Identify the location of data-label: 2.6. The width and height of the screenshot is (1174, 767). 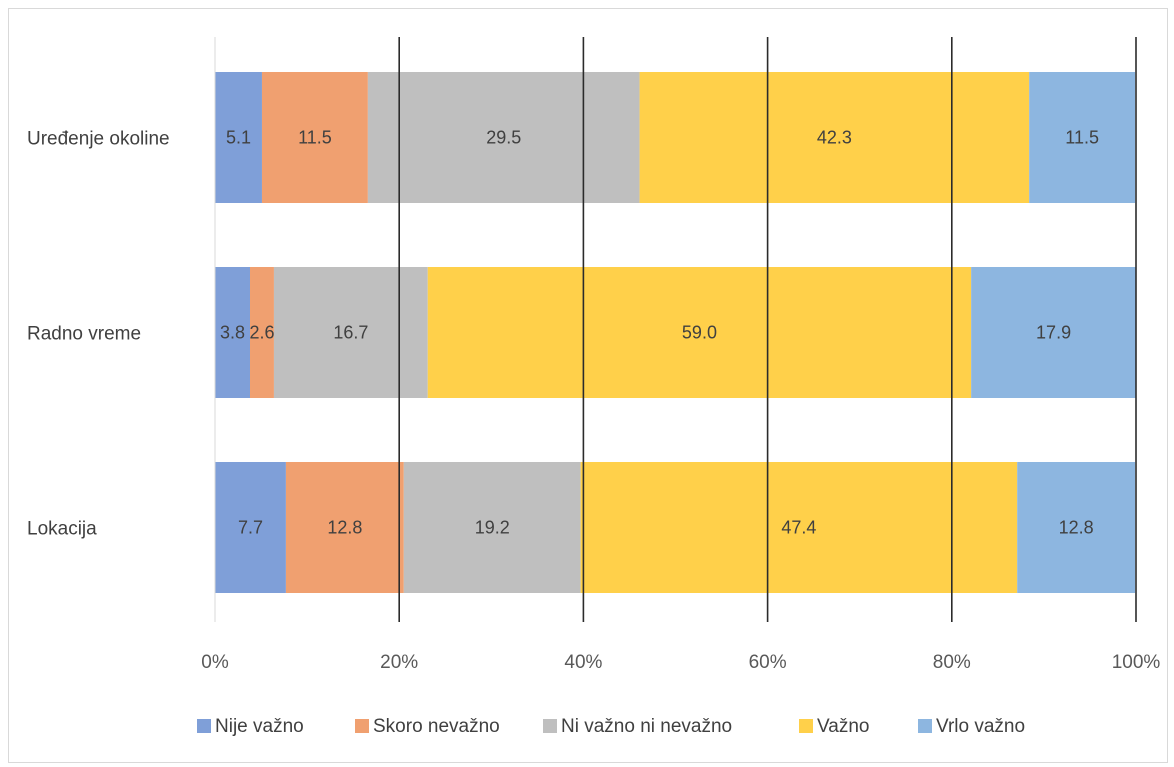
(261, 333).